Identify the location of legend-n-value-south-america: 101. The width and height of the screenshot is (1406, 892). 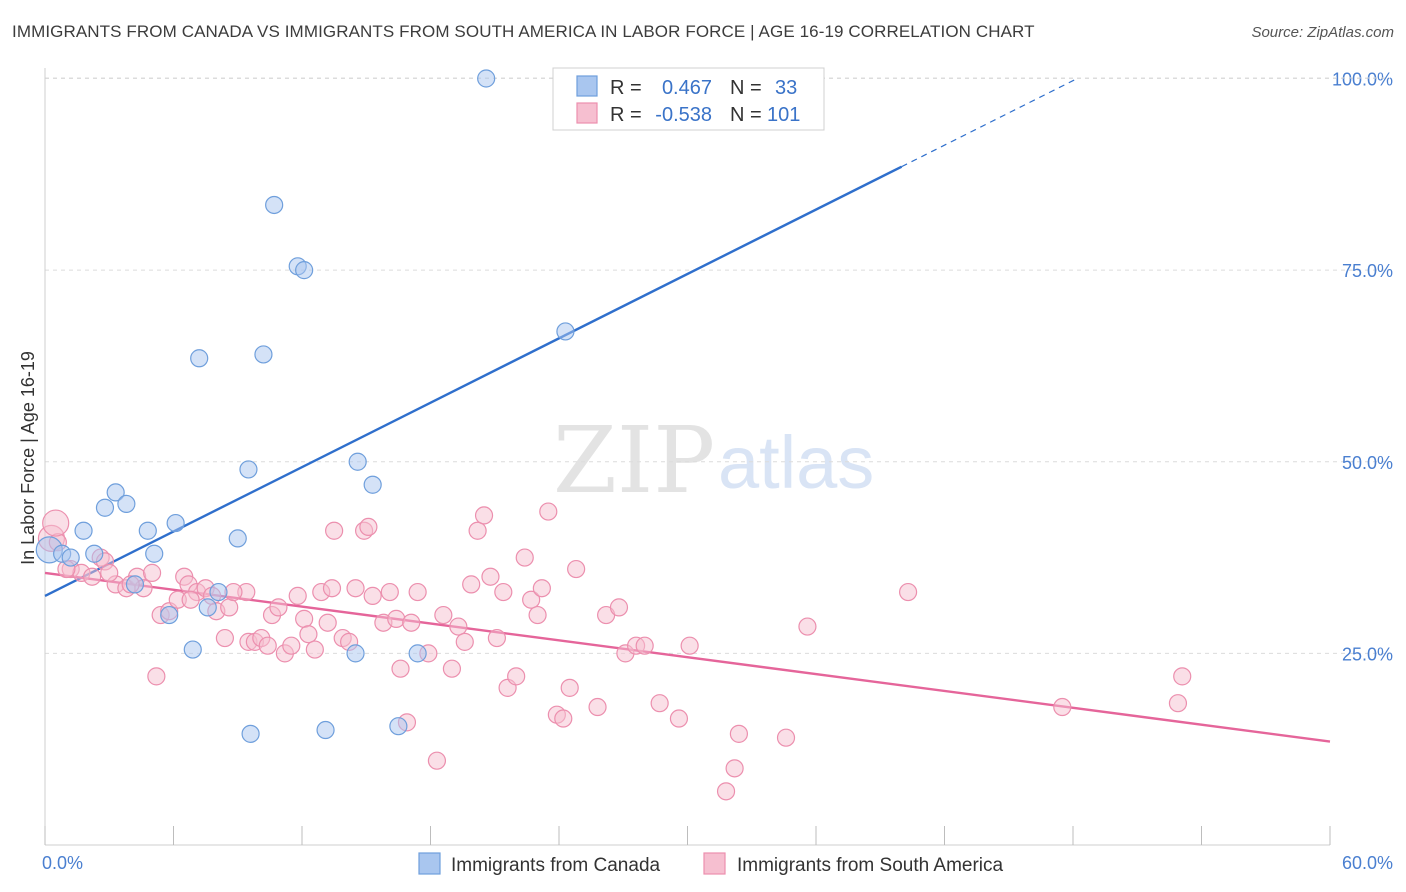
(783, 115).